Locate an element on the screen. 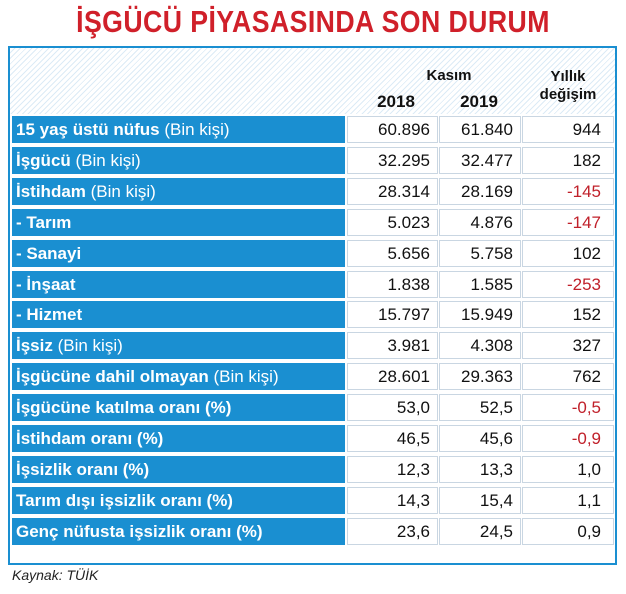 This screenshot has width=626, height=594. value-annual-change: -253 is located at coordinates (568, 284).